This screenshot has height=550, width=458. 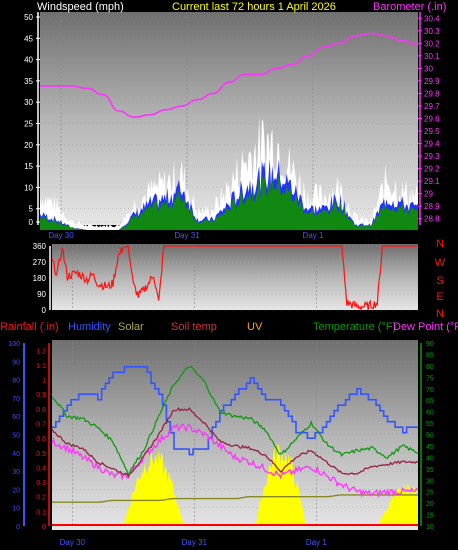 What do you see at coordinates (16, 436) in the screenshot?
I see `humidity-tick-label: 50` at bounding box center [16, 436].